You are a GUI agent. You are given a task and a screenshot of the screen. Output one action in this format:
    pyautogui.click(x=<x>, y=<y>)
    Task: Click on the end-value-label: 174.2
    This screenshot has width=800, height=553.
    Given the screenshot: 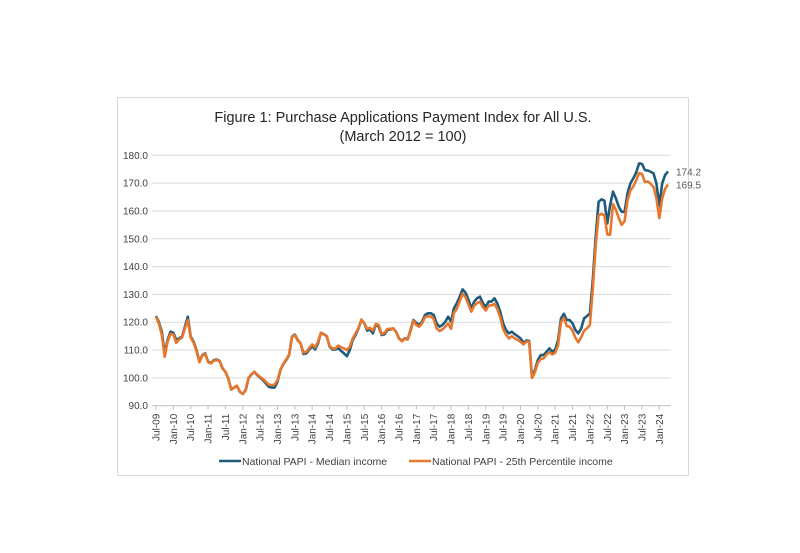 What is the action you would take?
    pyautogui.click(x=688, y=172)
    